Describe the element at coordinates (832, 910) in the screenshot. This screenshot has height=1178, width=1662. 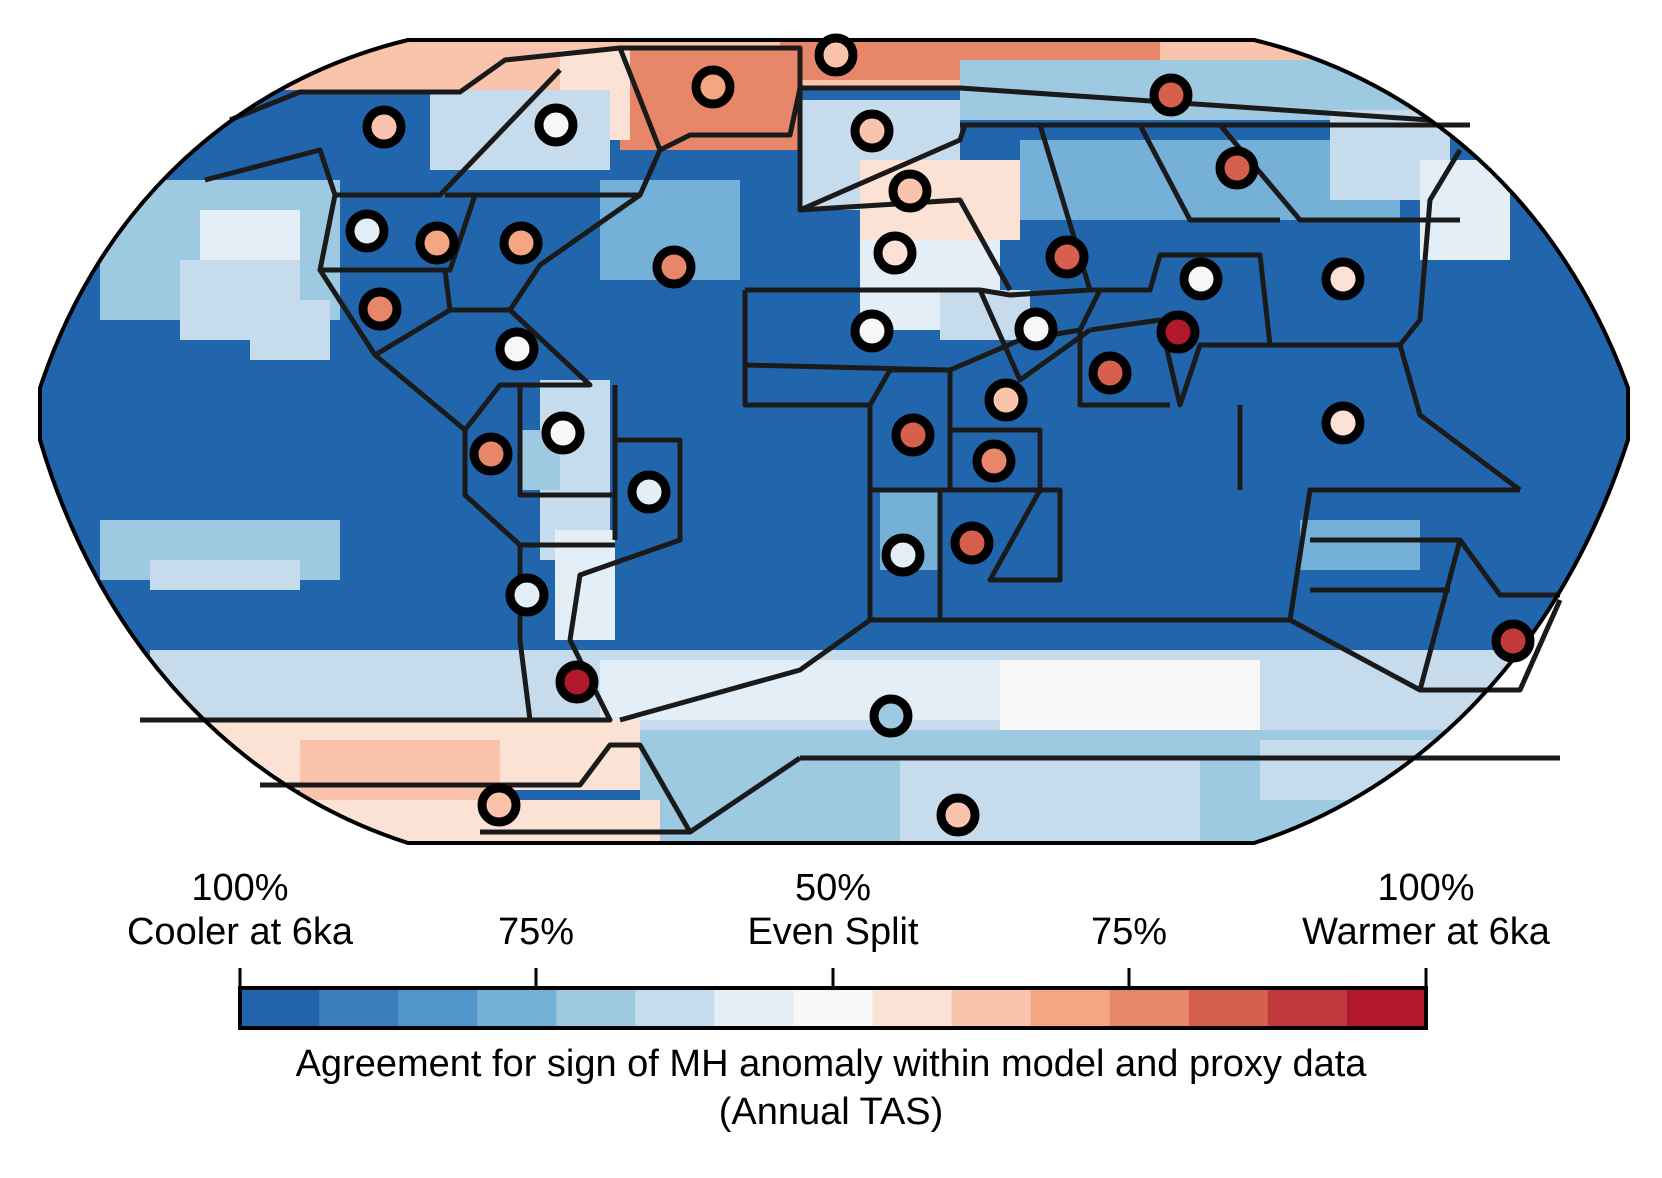
I see `colorbar-tick-label-3: 50% Even Split` at that location.